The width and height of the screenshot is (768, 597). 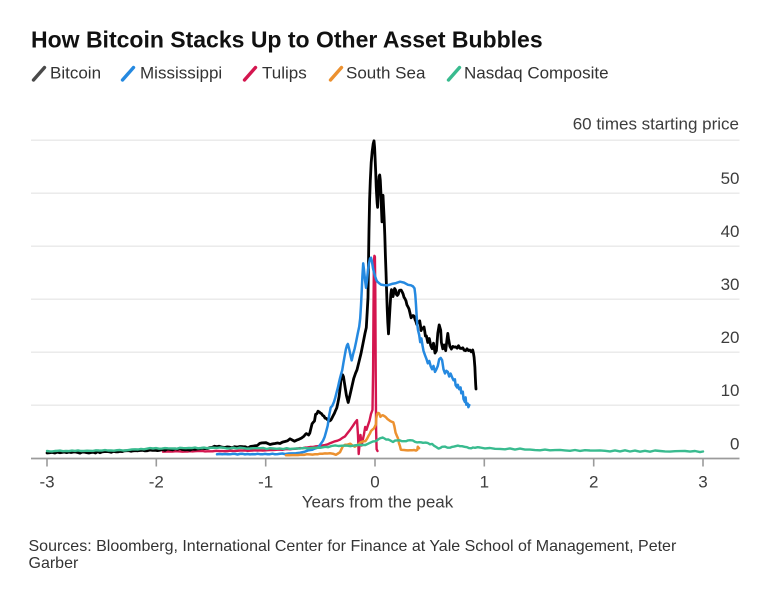 What do you see at coordinates (593, 482) in the screenshot?
I see `svg-text: 2` at bounding box center [593, 482].